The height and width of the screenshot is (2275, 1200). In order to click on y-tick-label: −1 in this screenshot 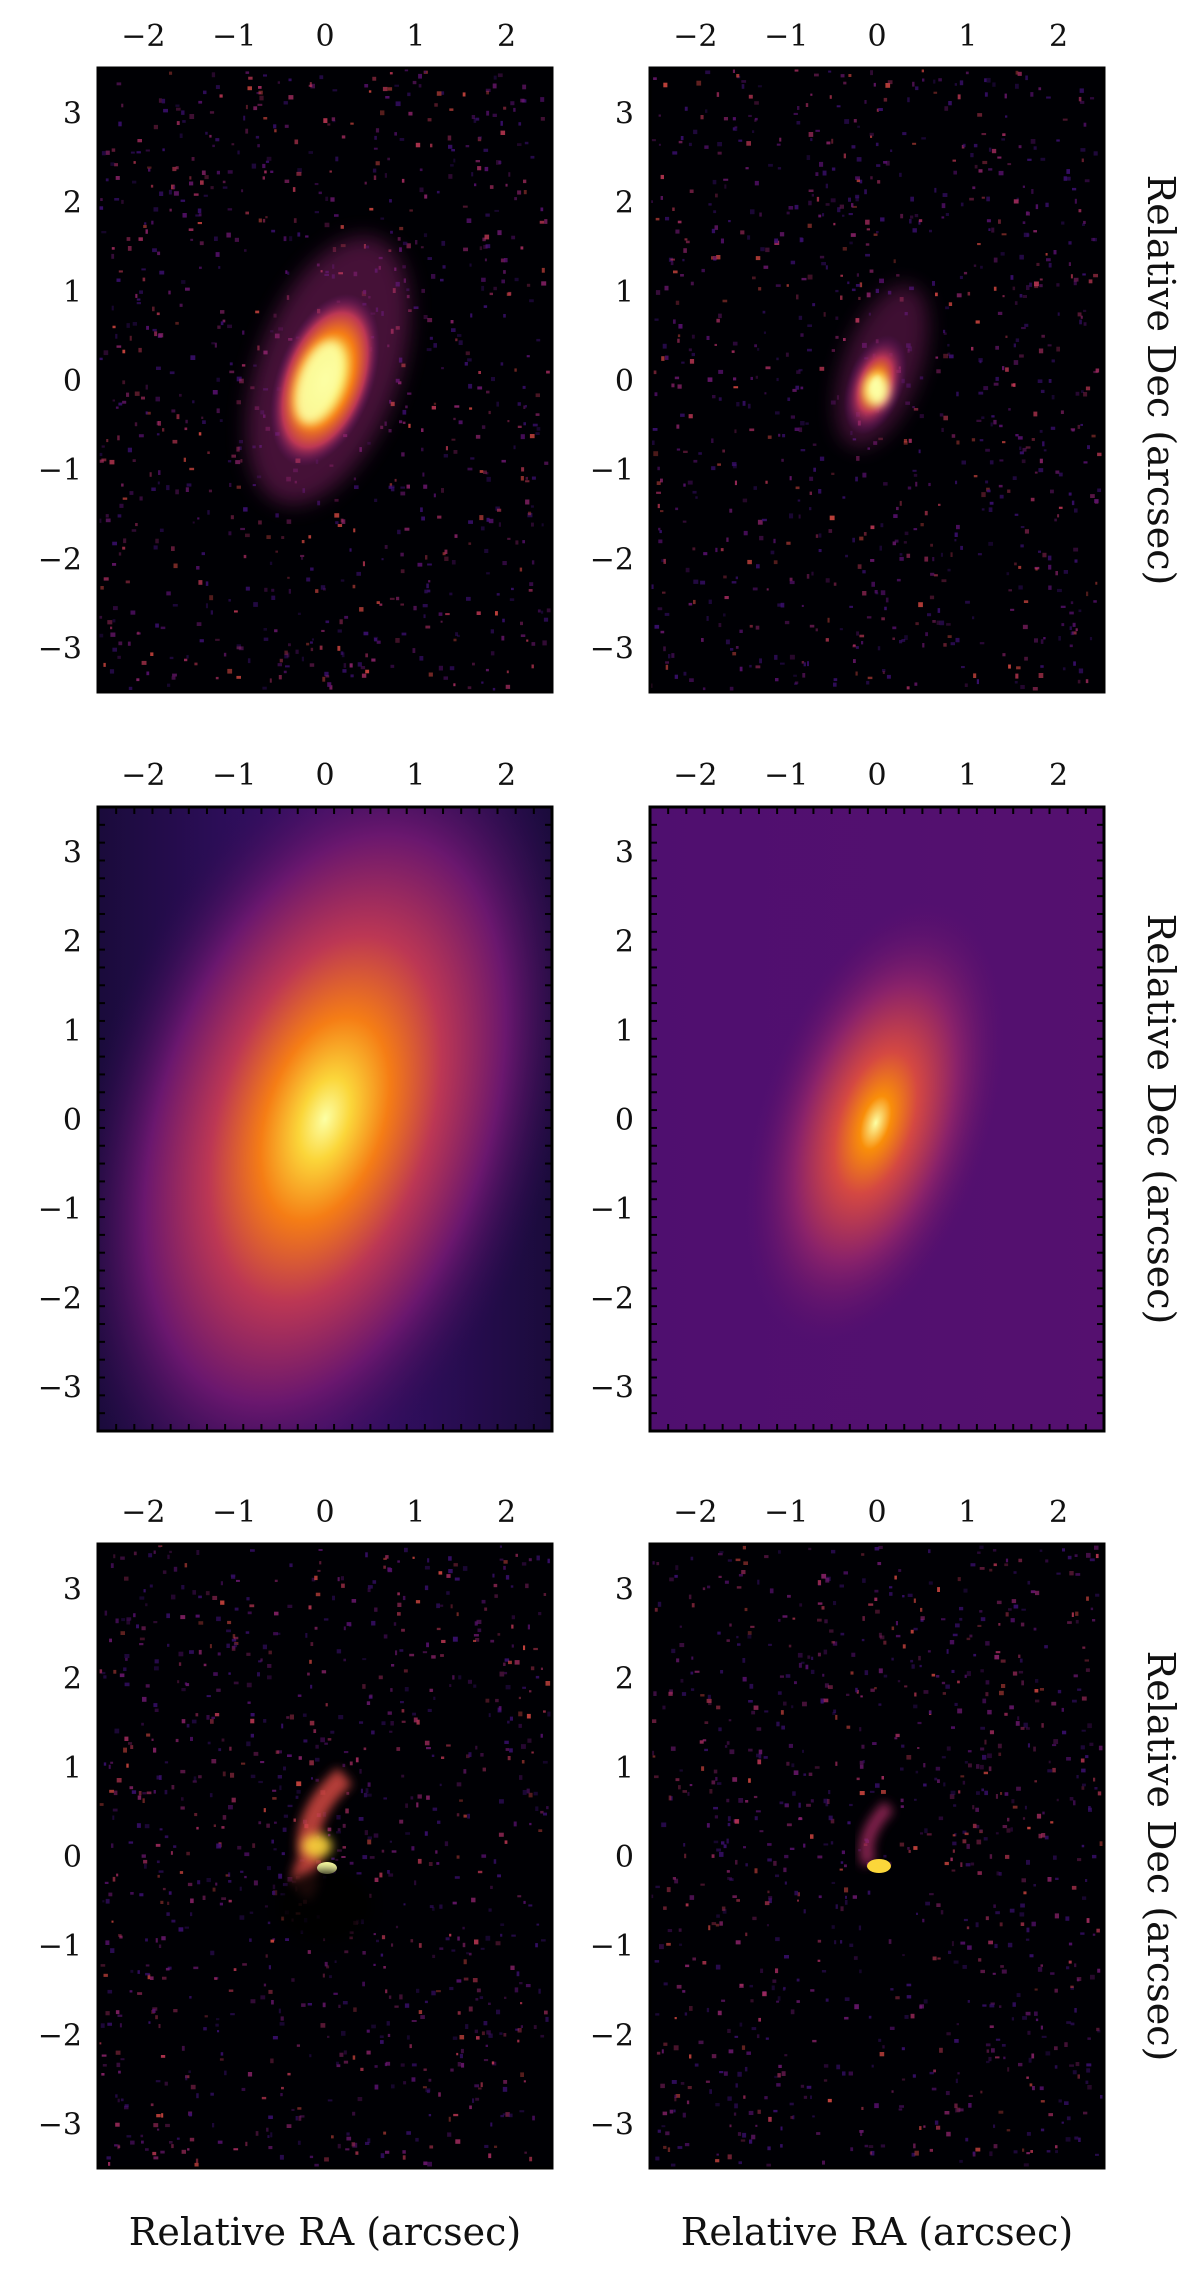, I will do `click(60, 1209)`.